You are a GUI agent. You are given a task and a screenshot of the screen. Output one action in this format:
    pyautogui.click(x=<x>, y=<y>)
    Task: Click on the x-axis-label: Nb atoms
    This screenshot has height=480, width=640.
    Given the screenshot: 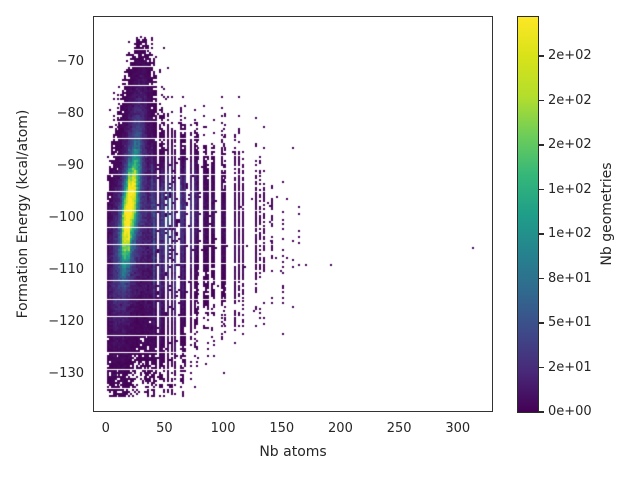 What is the action you would take?
    pyautogui.click(x=293, y=452)
    